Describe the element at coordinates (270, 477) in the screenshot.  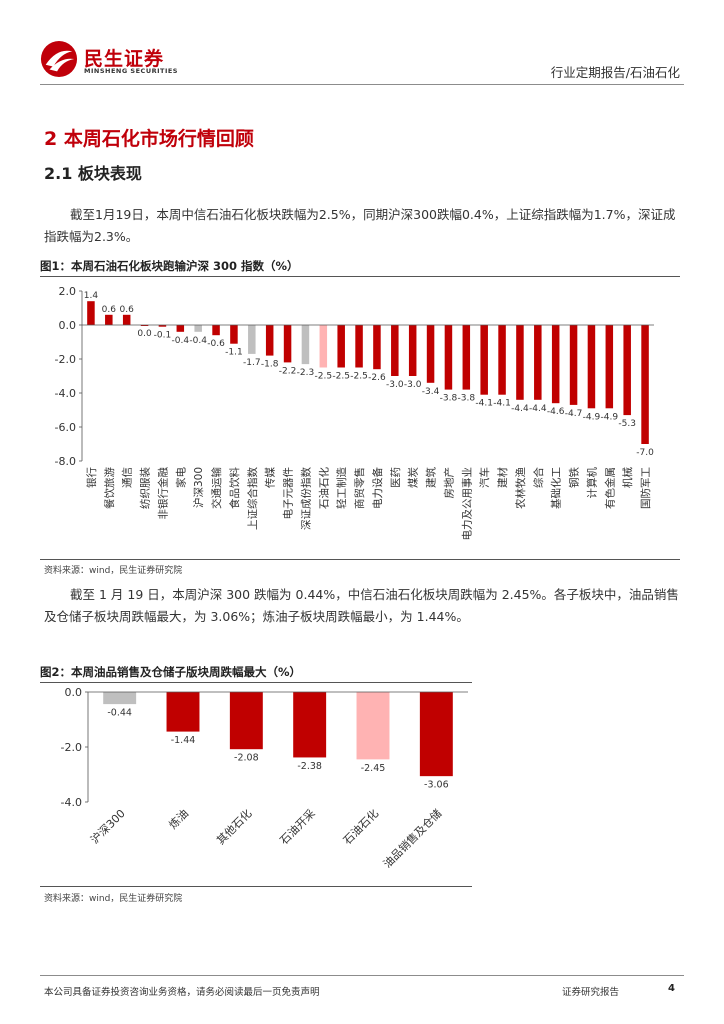
I see `category-label: 传媒` at that location.